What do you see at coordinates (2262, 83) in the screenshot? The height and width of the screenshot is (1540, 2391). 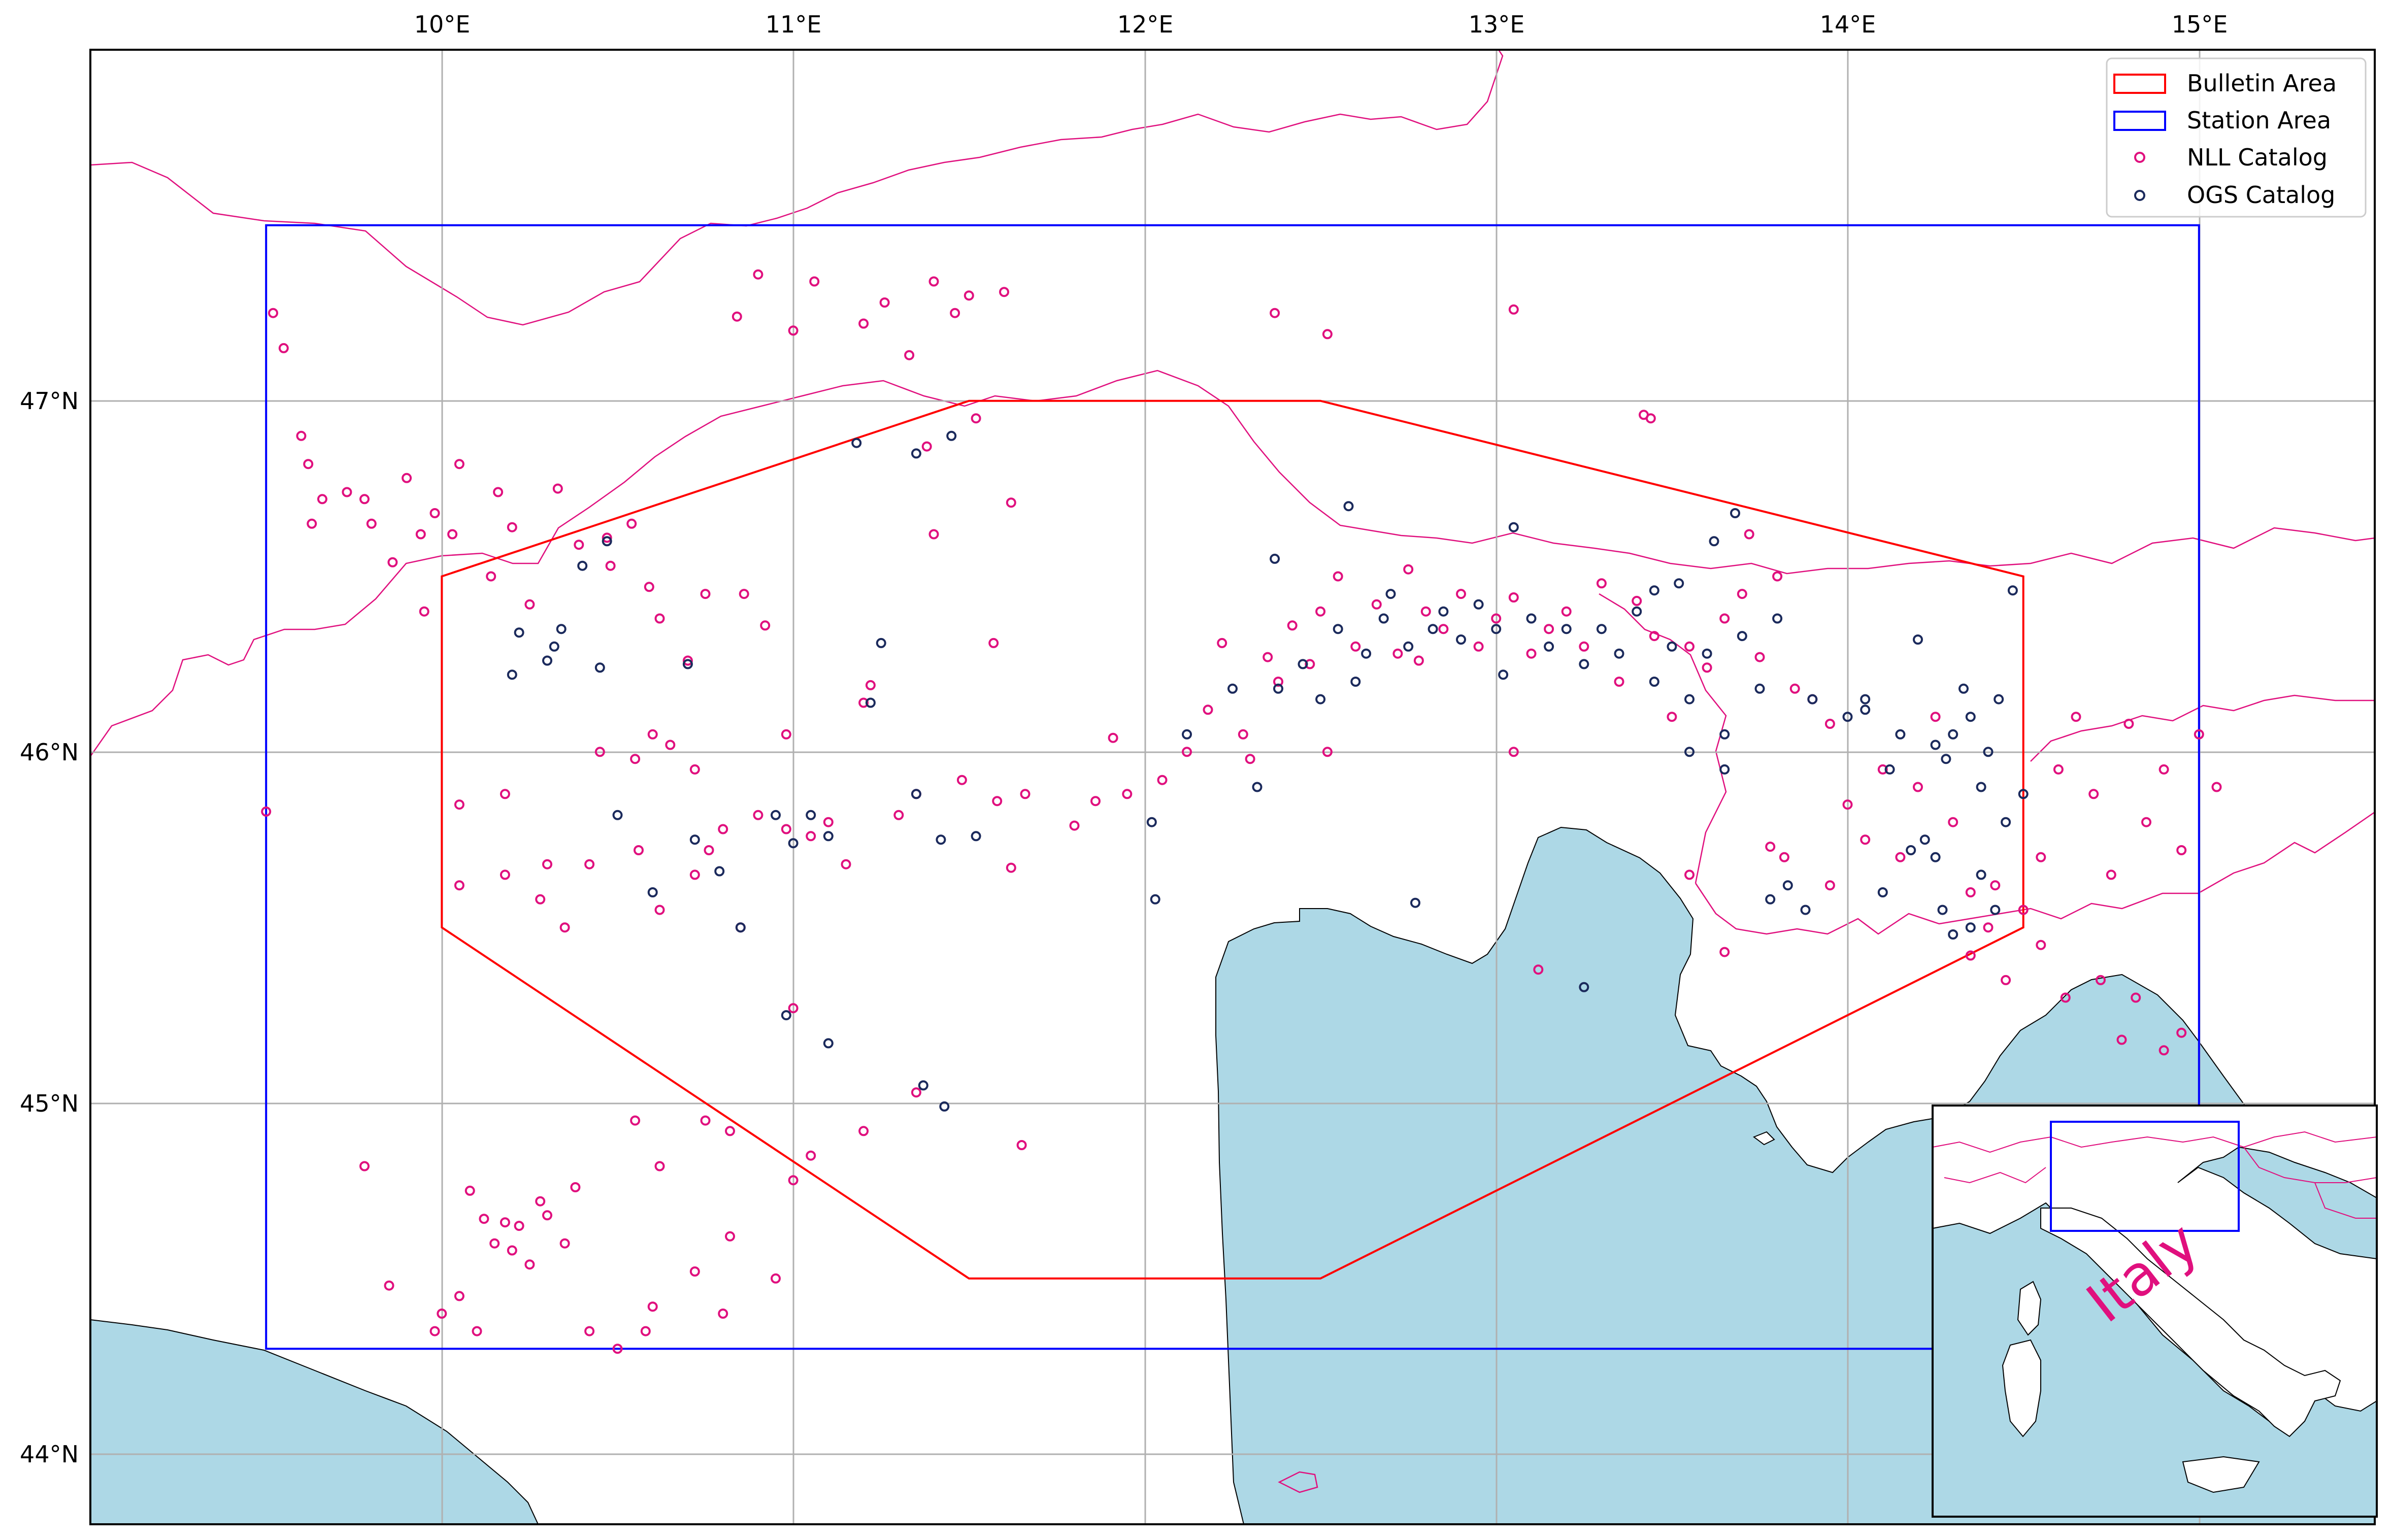 I see `legend-label: Bulletin Area` at bounding box center [2262, 83].